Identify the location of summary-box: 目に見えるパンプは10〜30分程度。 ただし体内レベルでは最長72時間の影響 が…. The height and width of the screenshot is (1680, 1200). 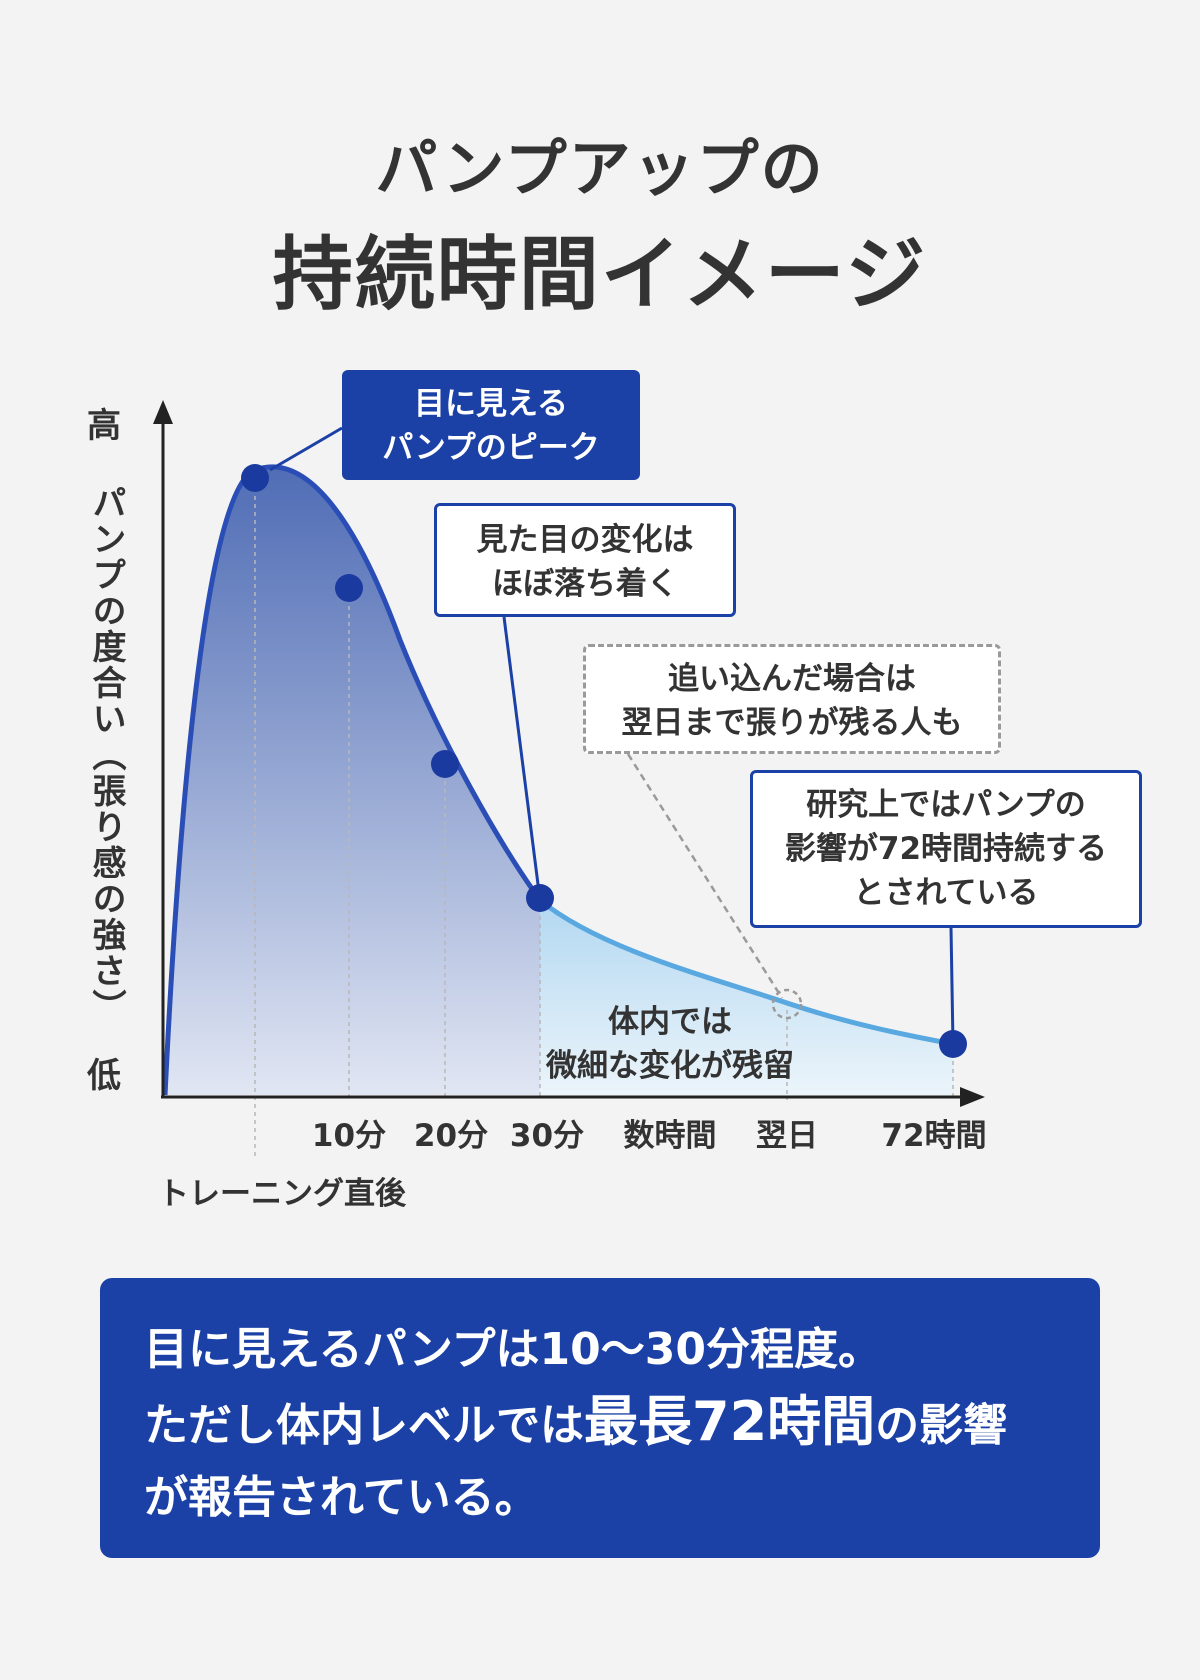
(600, 1418).